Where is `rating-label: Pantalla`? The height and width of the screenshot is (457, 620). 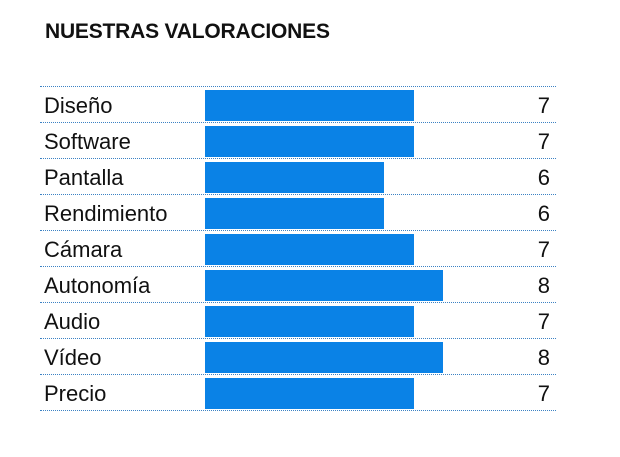 rating-label: Pantalla is located at coordinates (84, 177).